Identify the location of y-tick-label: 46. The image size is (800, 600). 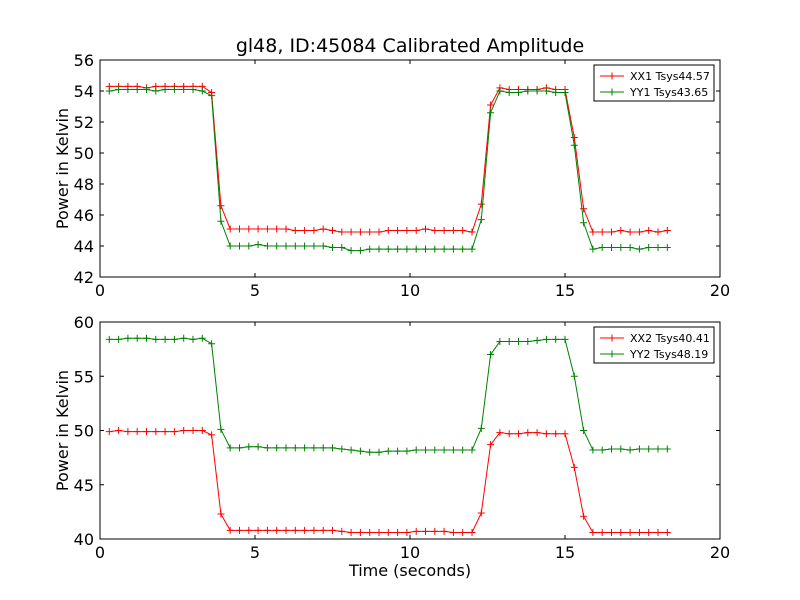
(84, 215).